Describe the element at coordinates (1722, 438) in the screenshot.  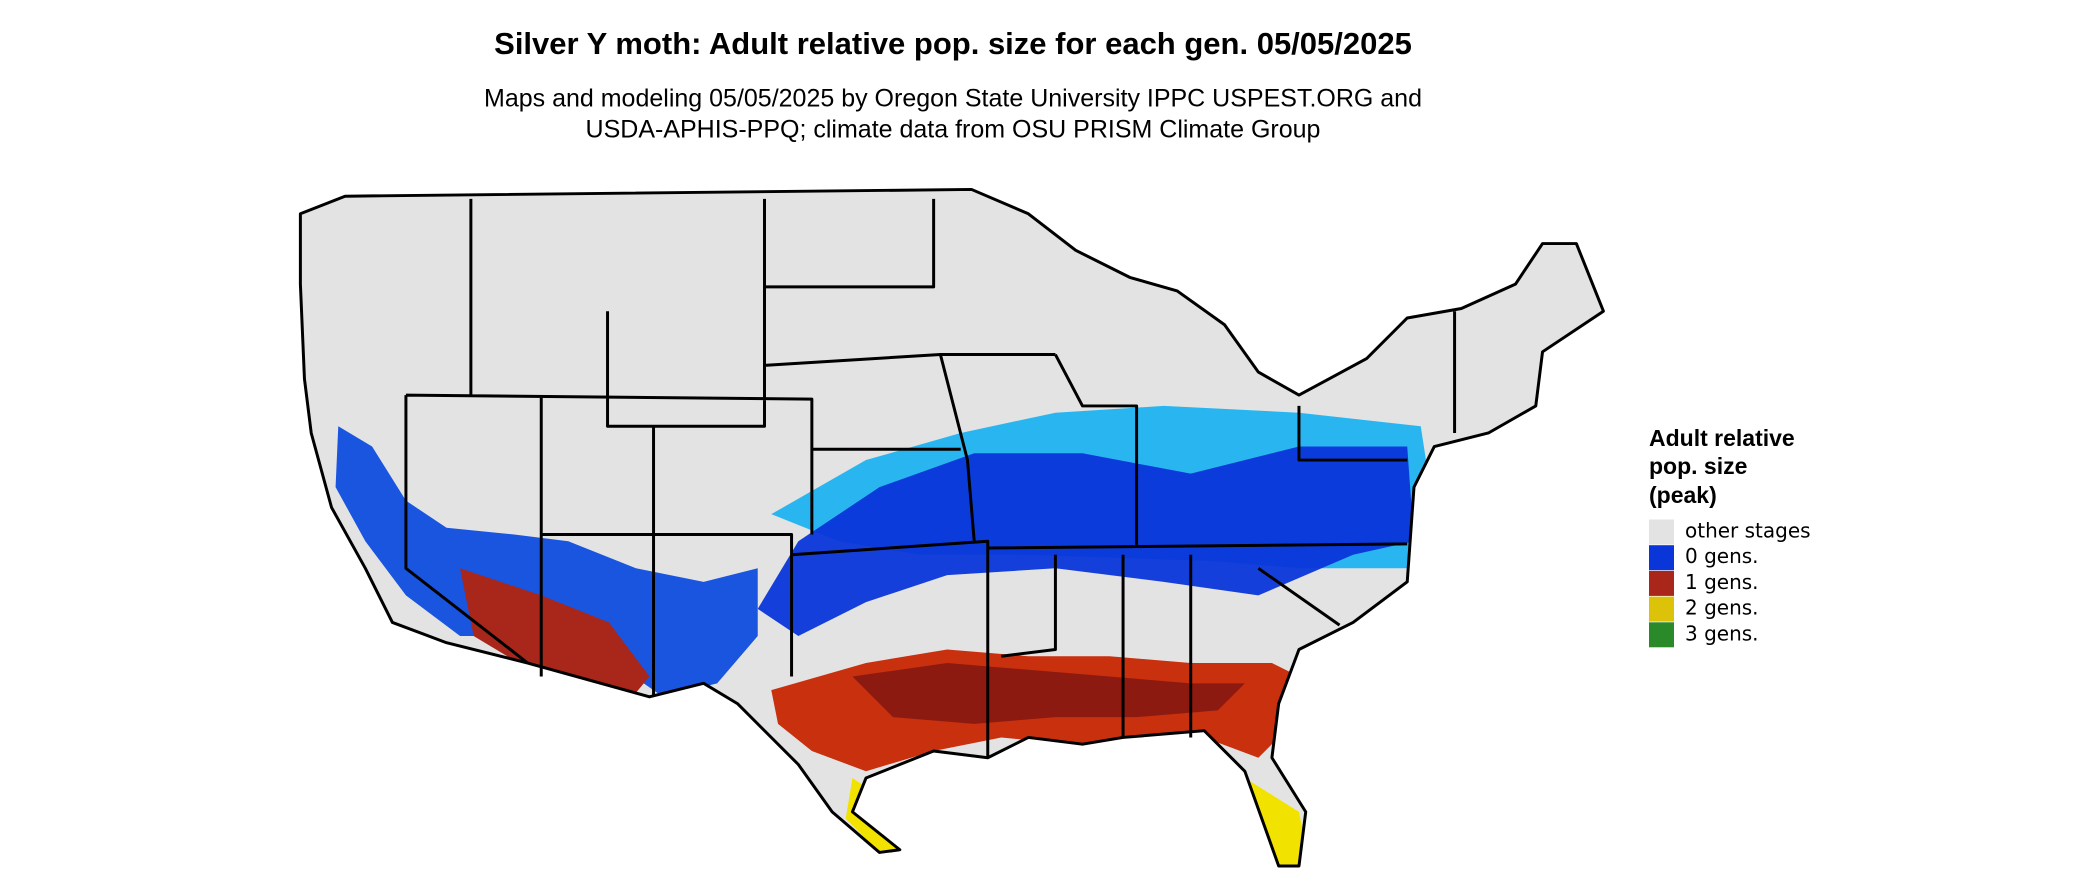
I see `legend-title: Adult relative` at that location.